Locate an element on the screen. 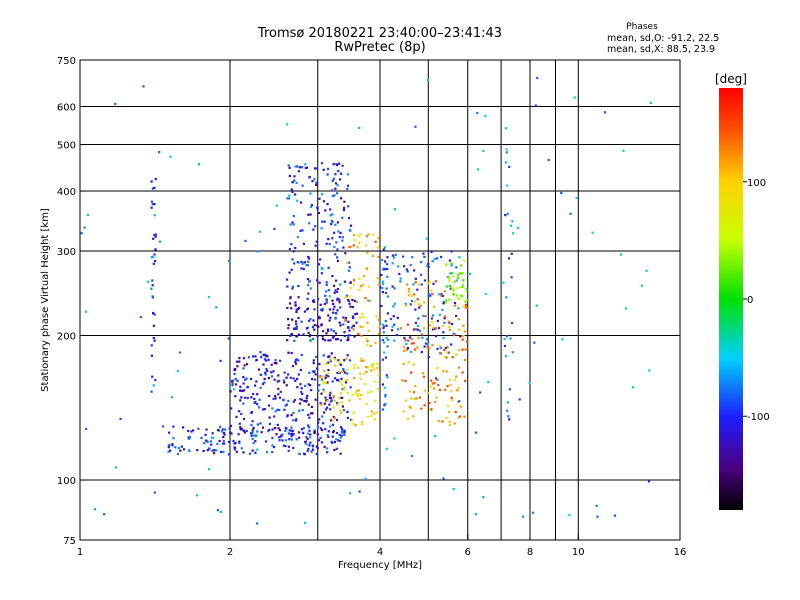  colorbar-label: [deg] is located at coordinates (731, 79).